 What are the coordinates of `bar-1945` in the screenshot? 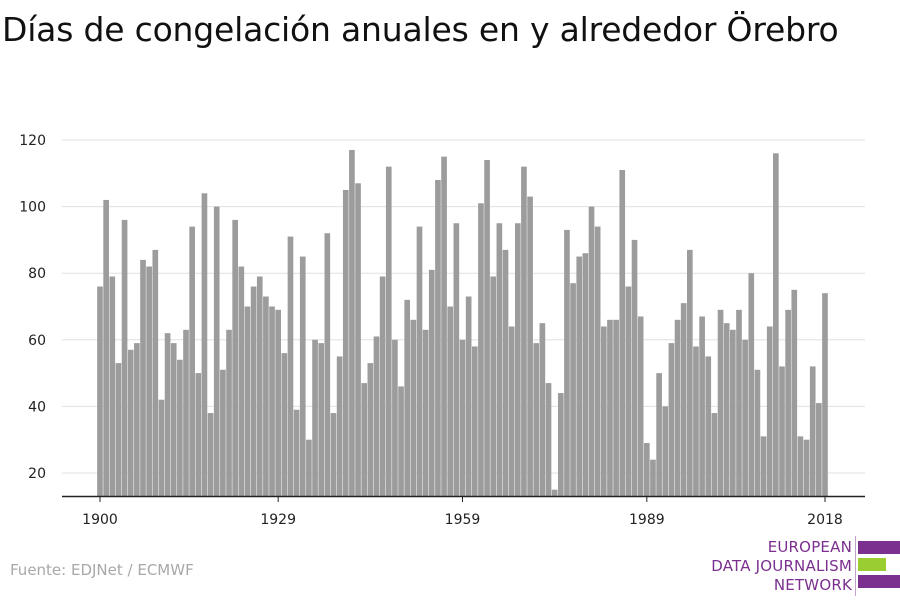 It's located at (376, 416).